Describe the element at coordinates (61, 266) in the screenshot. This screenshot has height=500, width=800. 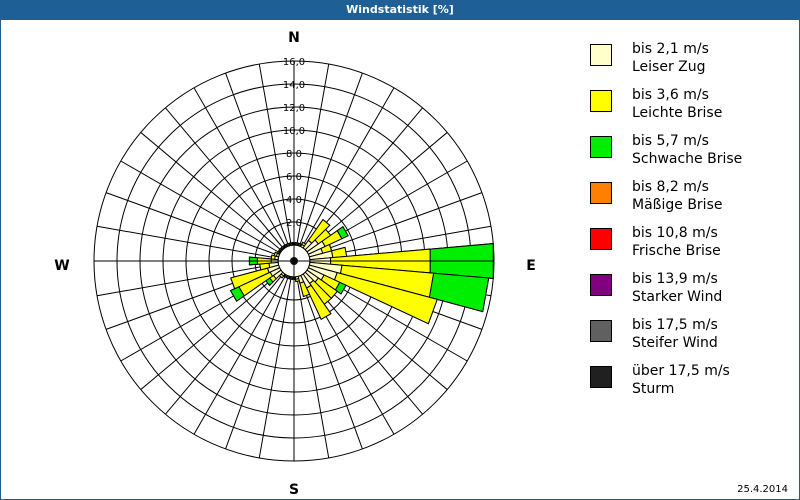
I see `compass-label: W` at that location.